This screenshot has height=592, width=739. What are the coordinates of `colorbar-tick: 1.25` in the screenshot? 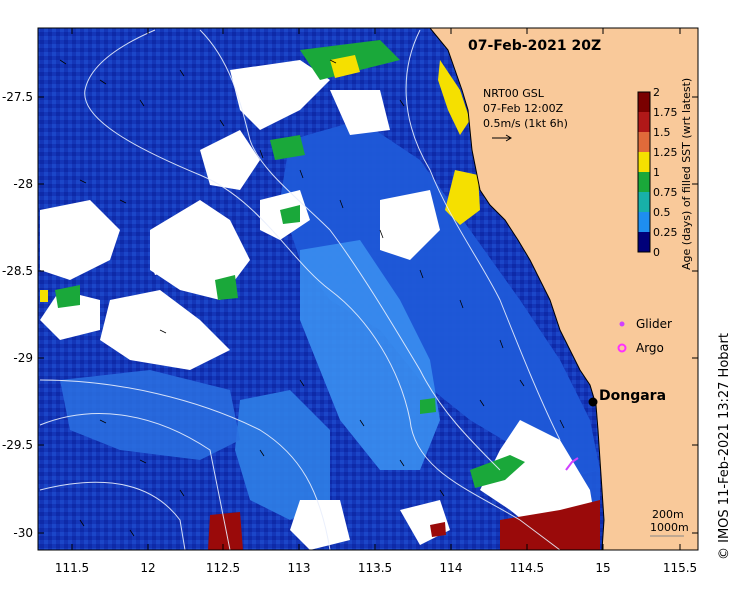 It's located at (665, 152).